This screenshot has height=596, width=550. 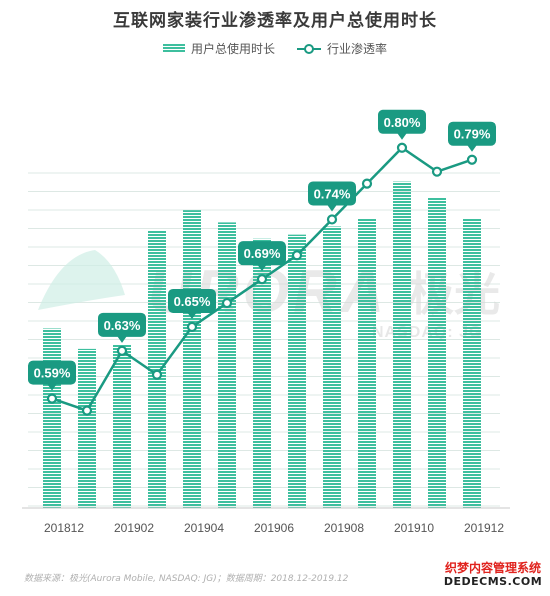 I want to click on legend-label-bar: 用户总使用时长, so click(x=232, y=49).